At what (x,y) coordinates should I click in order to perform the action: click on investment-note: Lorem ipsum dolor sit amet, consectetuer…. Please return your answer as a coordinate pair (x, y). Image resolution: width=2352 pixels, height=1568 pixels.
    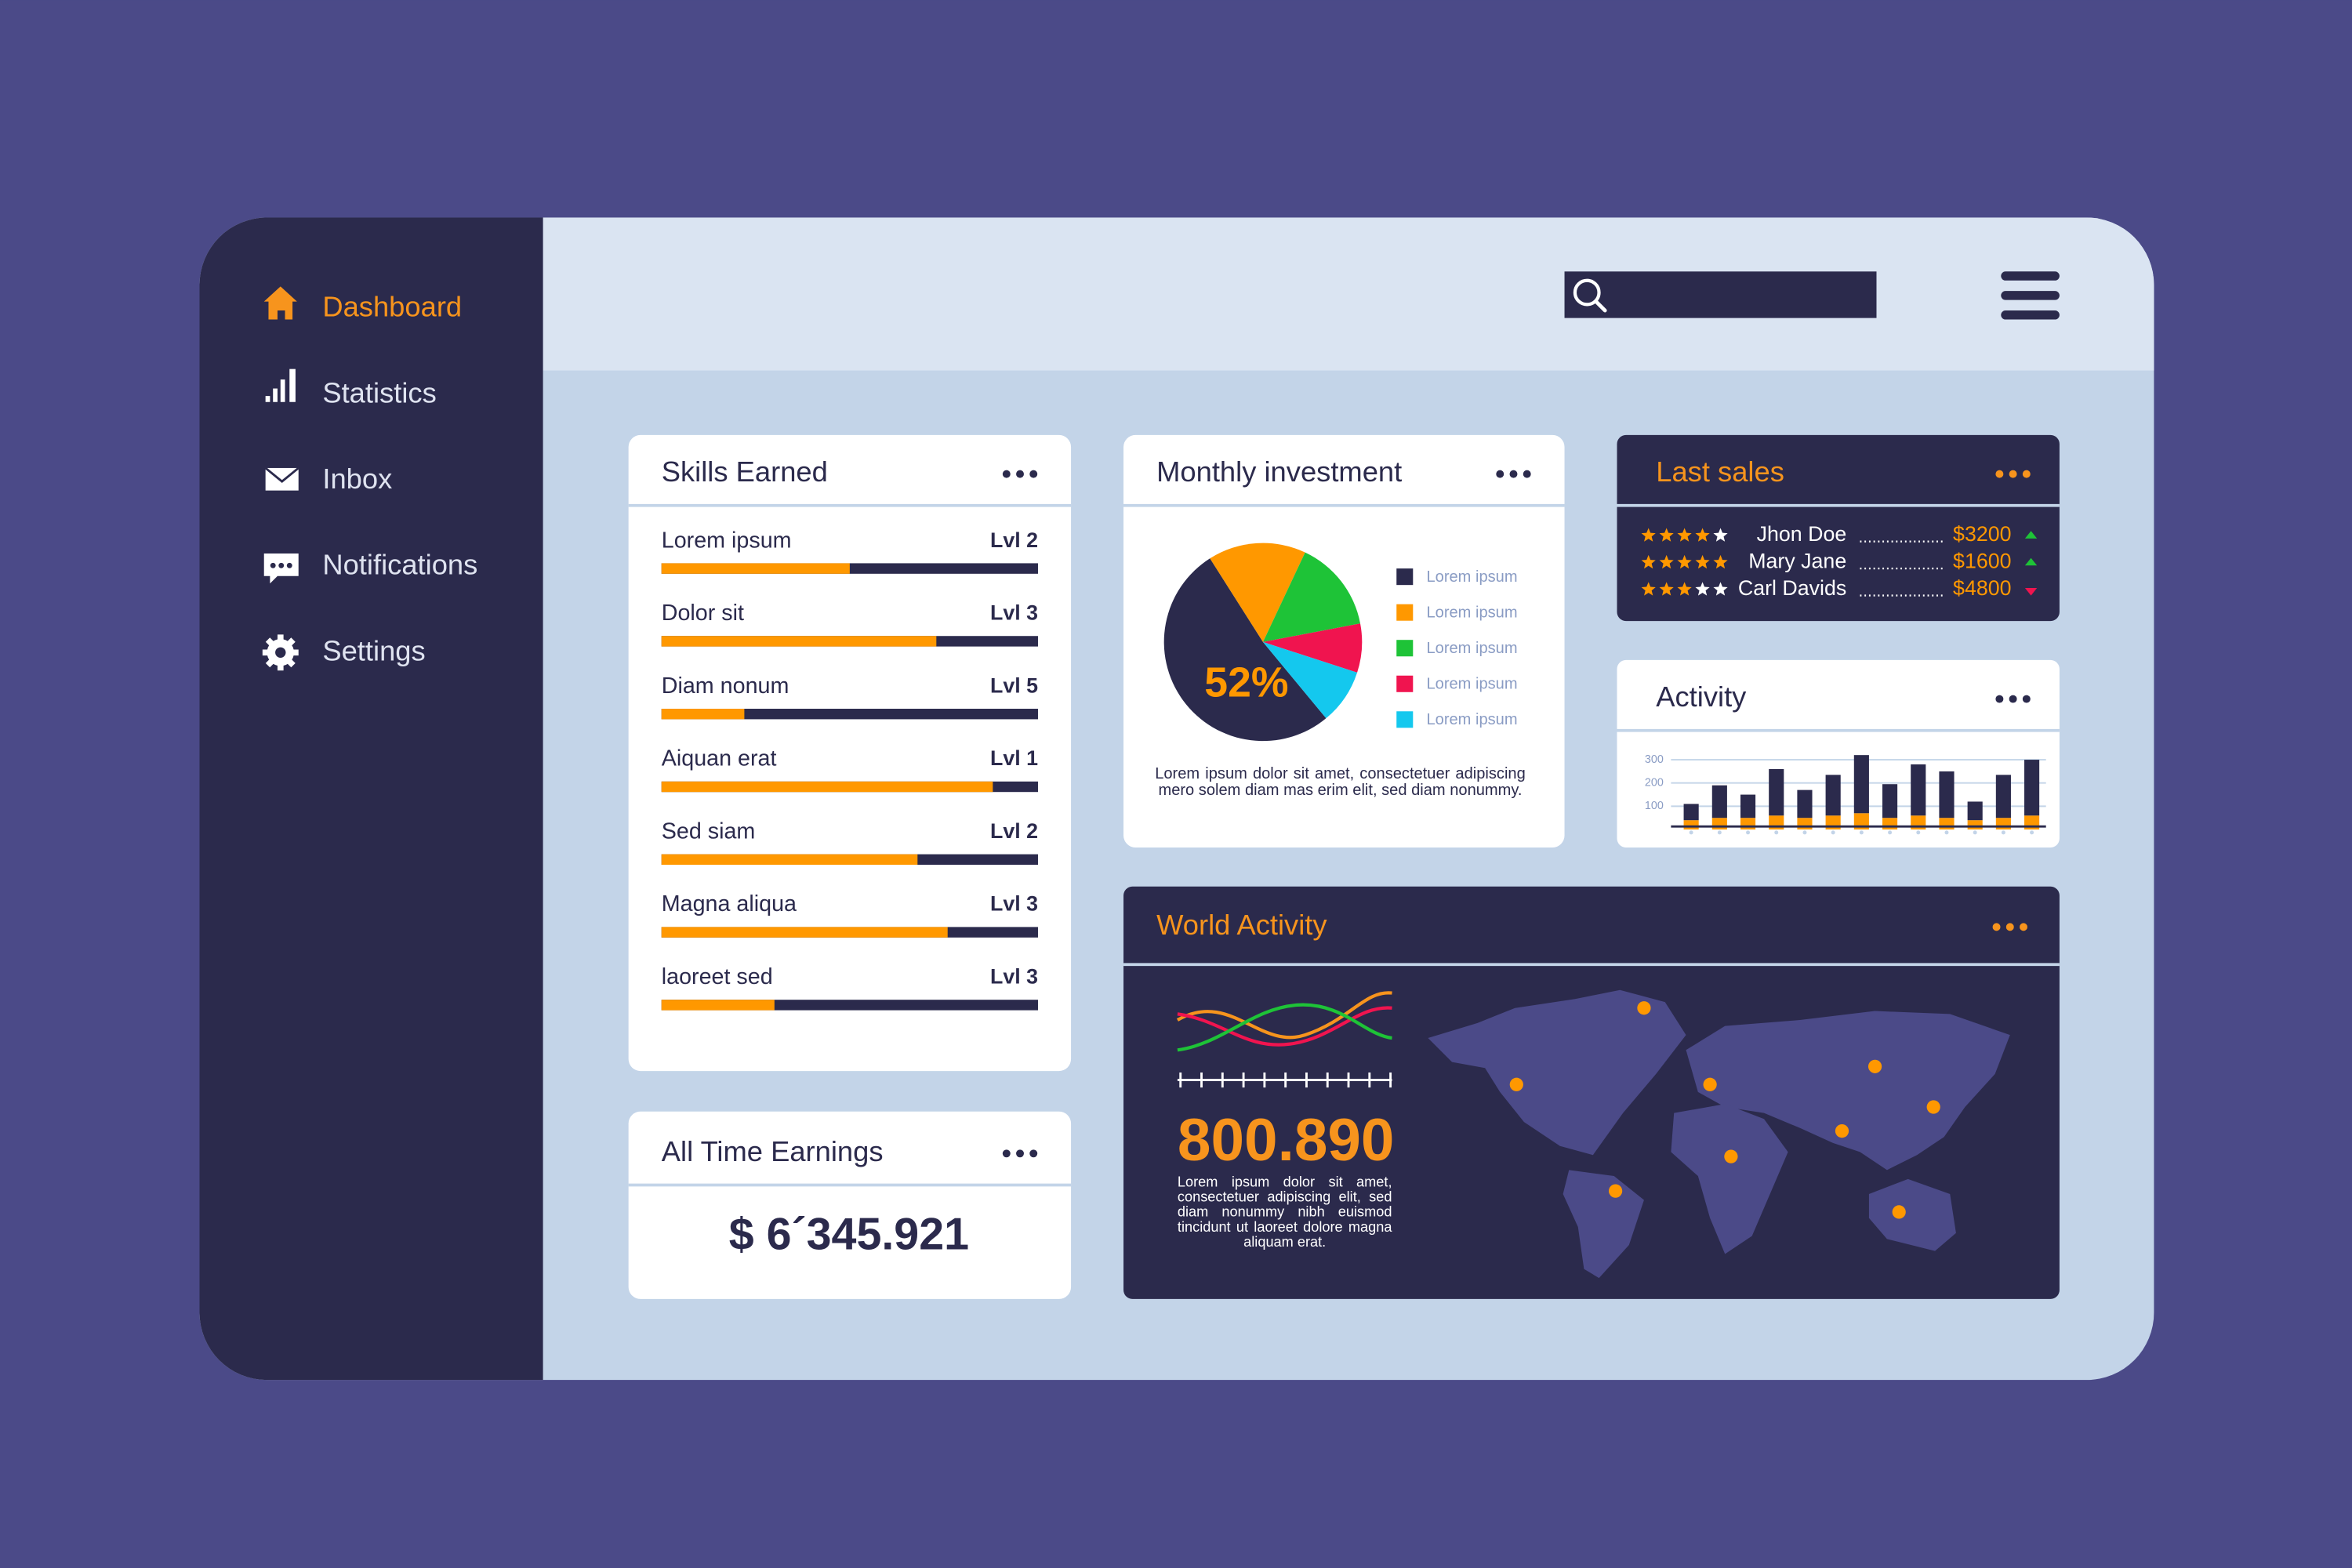
    Looking at the image, I should click on (1340, 783).